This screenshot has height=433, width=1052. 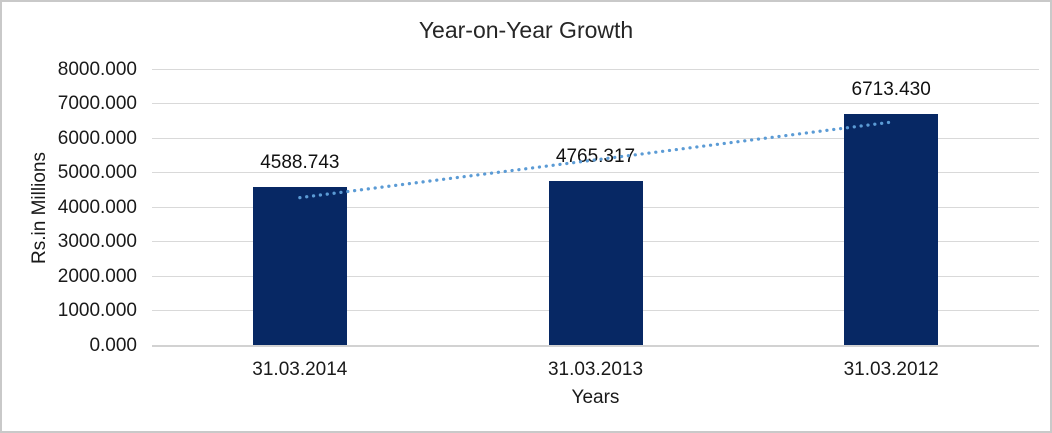 I want to click on chart-title: Year-on-Year Growth, so click(x=526, y=30).